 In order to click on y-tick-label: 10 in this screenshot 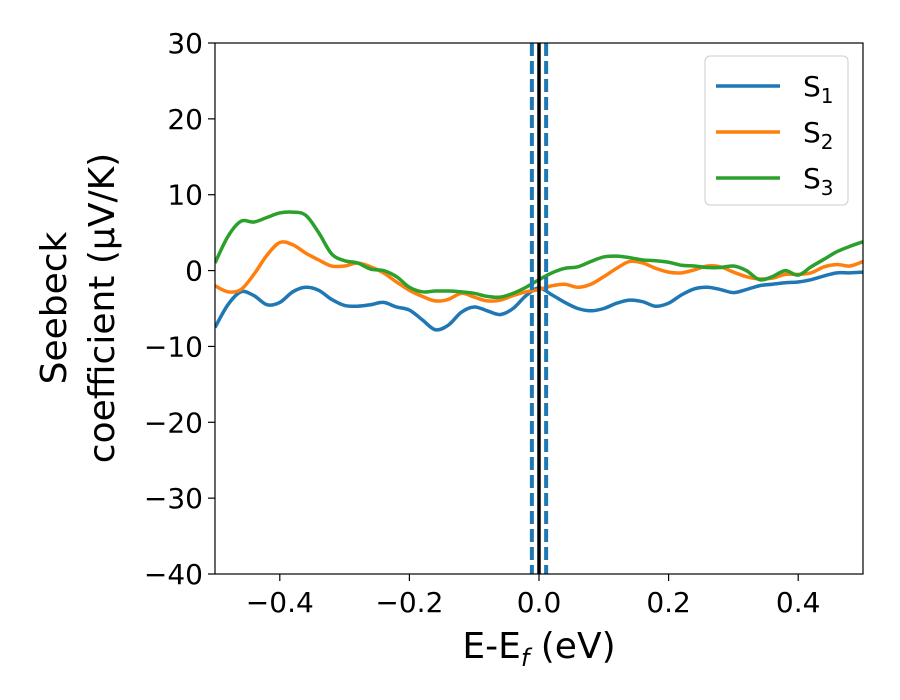, I will do `click(185, 195)`.